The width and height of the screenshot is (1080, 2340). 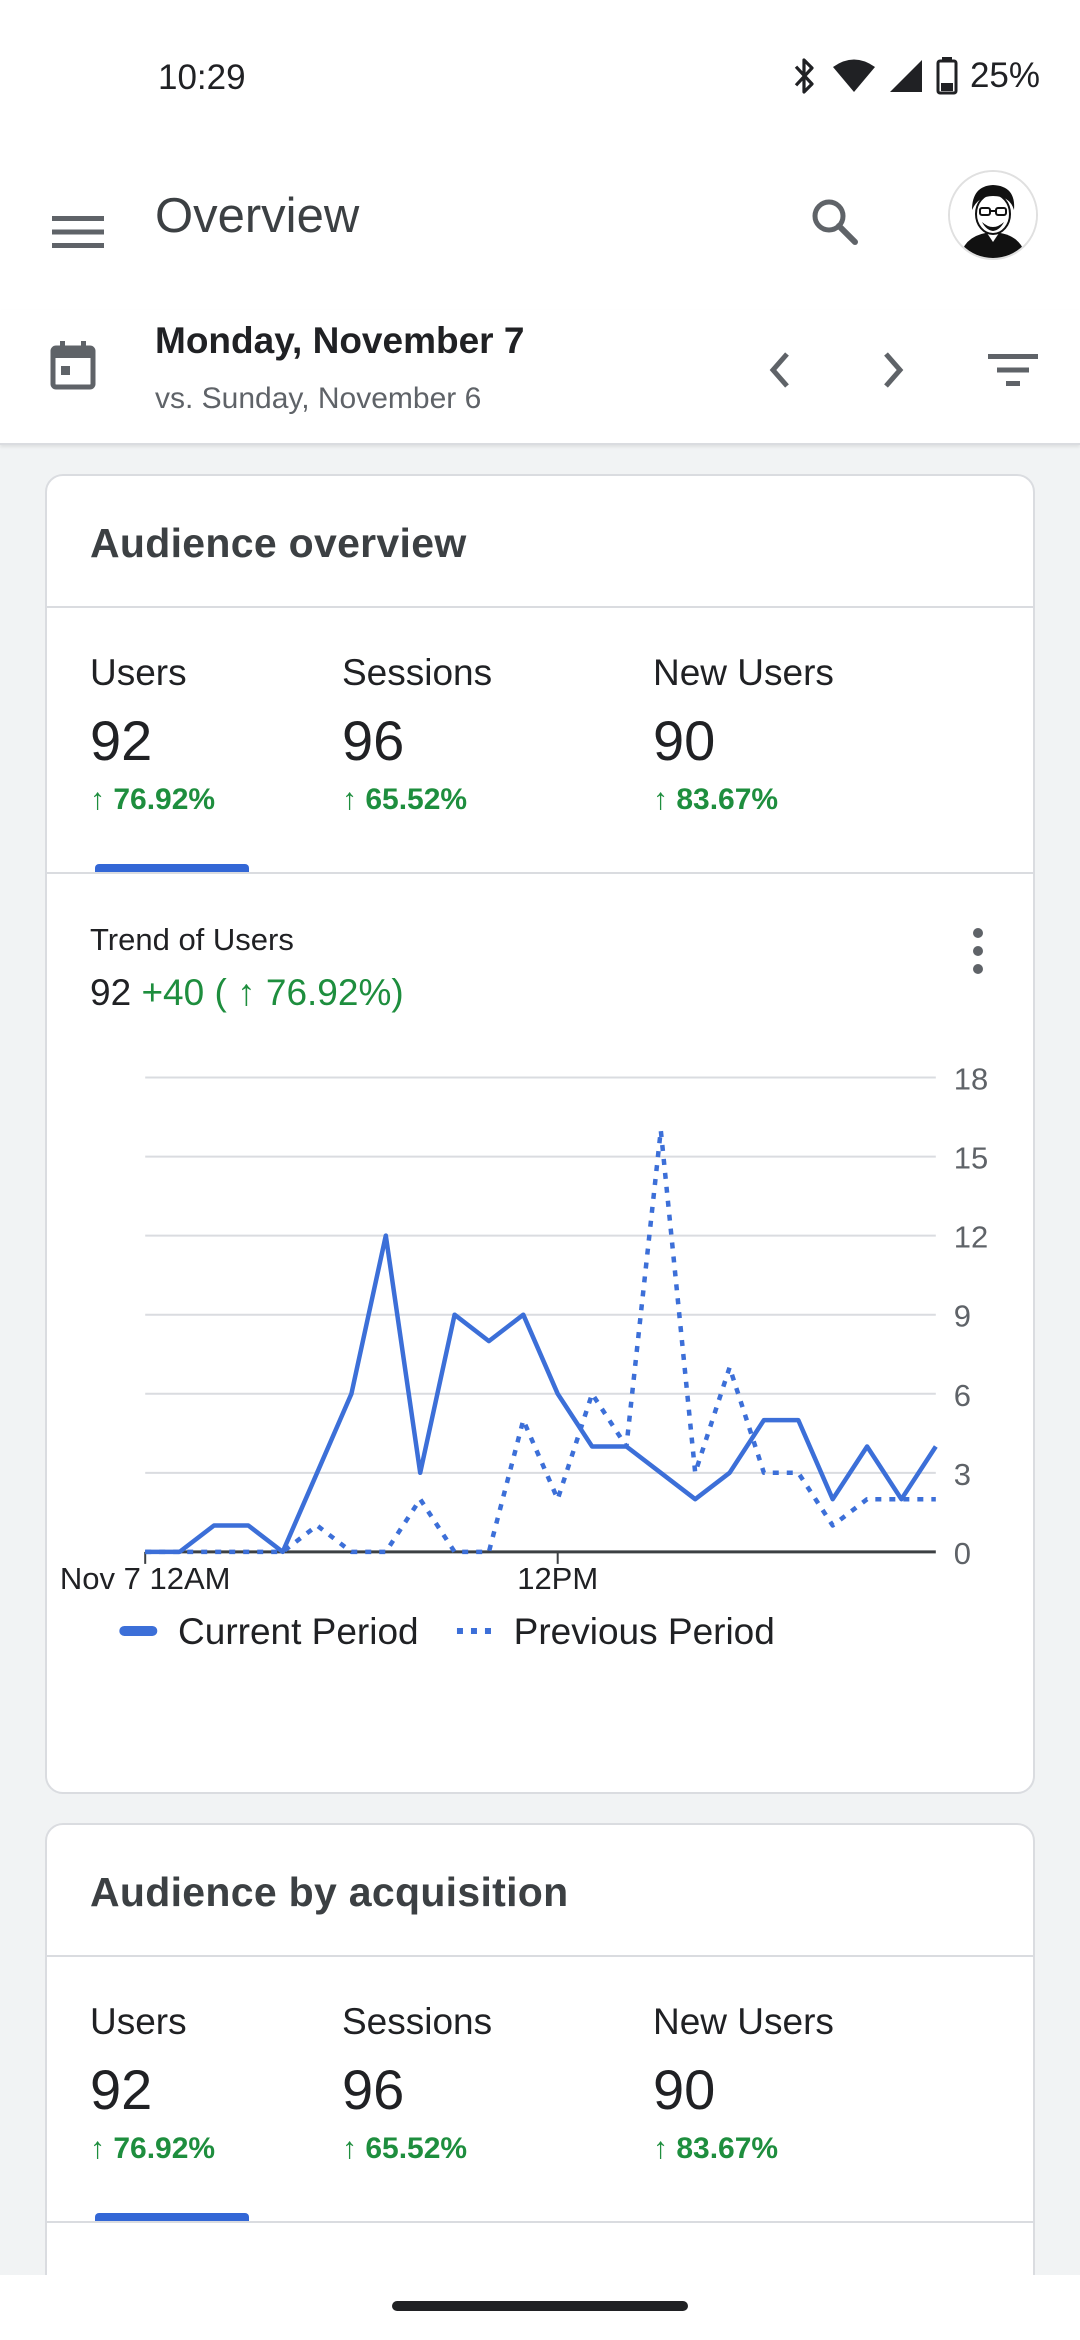 I want to click on legend-label: Current Period, so click(x=298, y=1631).